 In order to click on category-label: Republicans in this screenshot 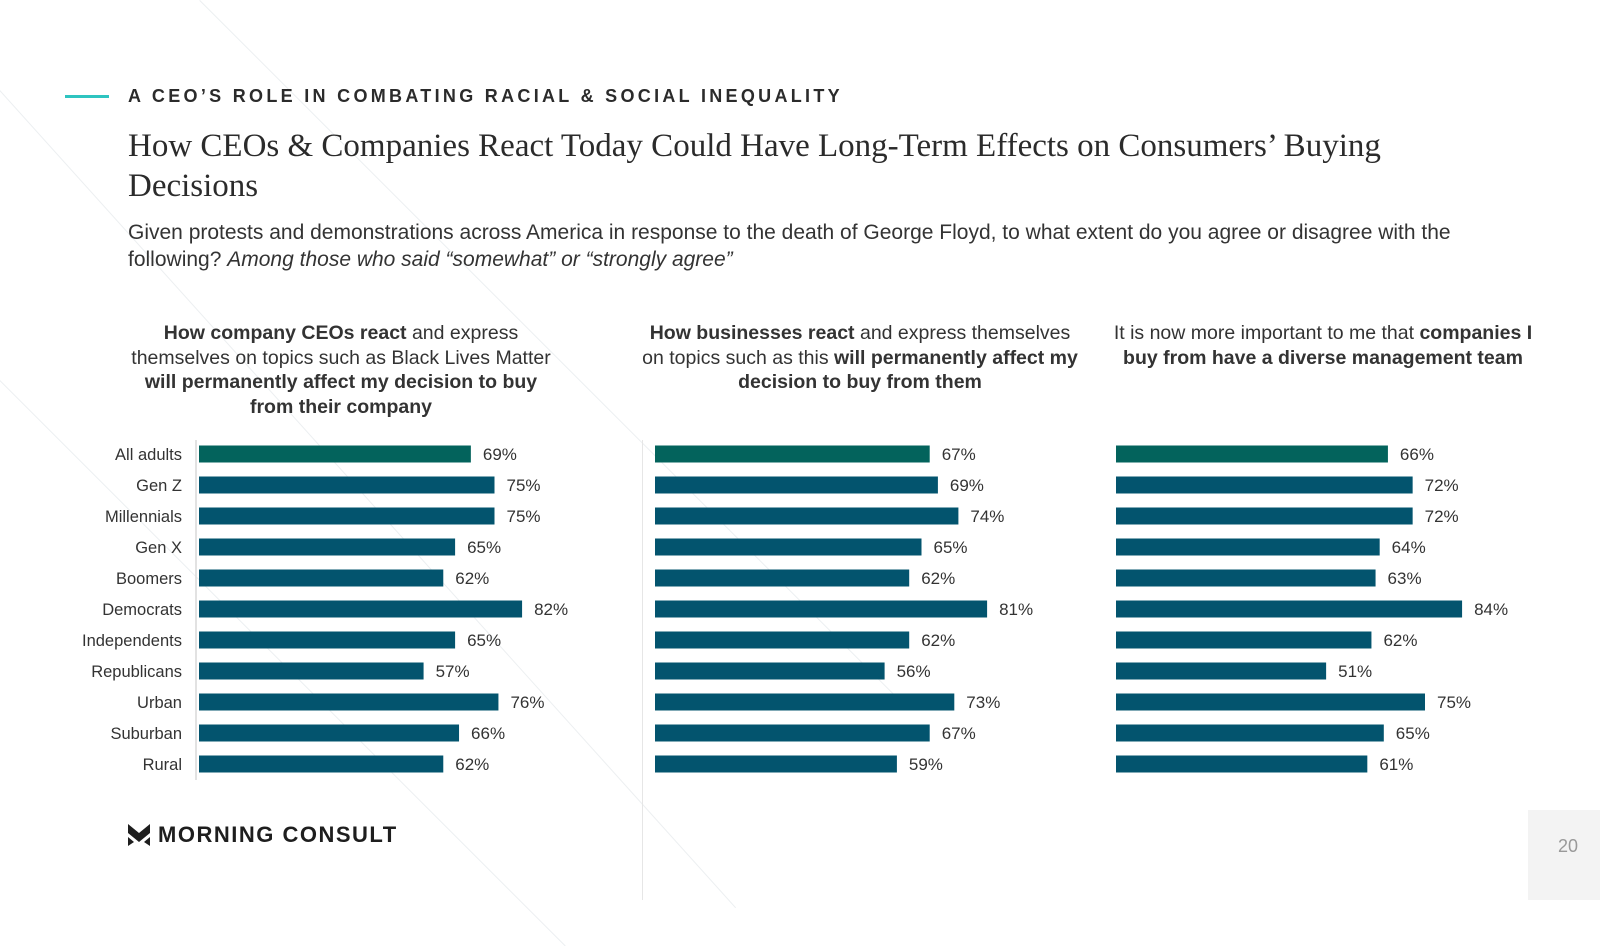, I will do `click(136, 672)`.